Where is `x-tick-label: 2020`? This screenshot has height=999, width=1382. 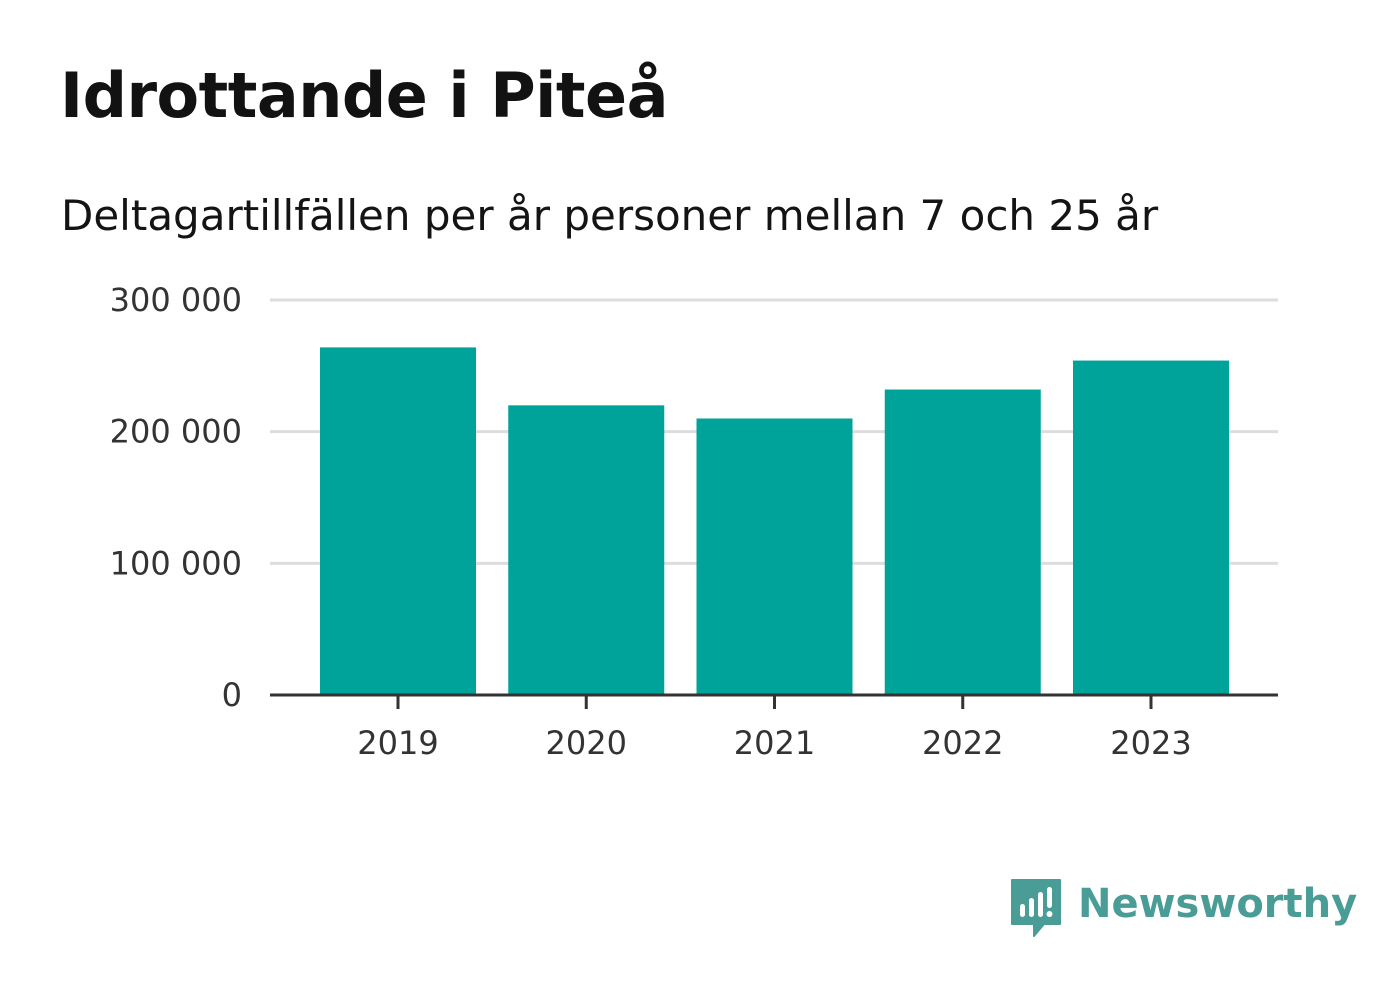
x-tick-label: 2020 is located at coordinates (586, 743).